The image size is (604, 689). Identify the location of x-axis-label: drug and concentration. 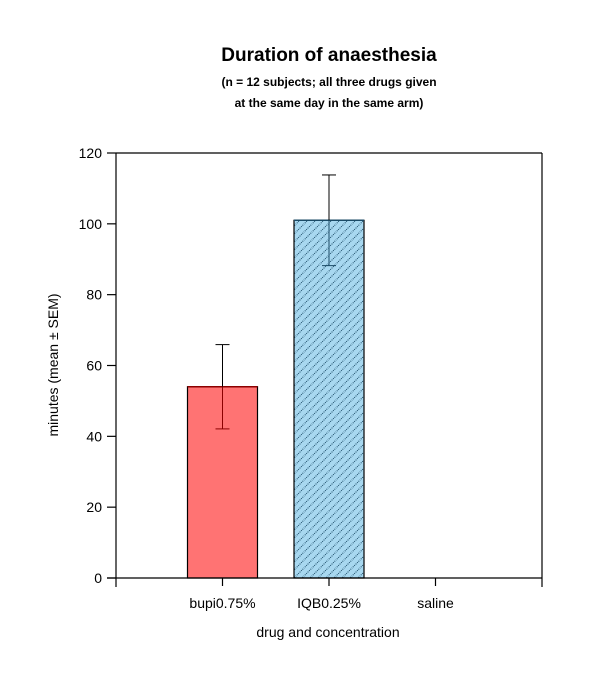
(327, 632).